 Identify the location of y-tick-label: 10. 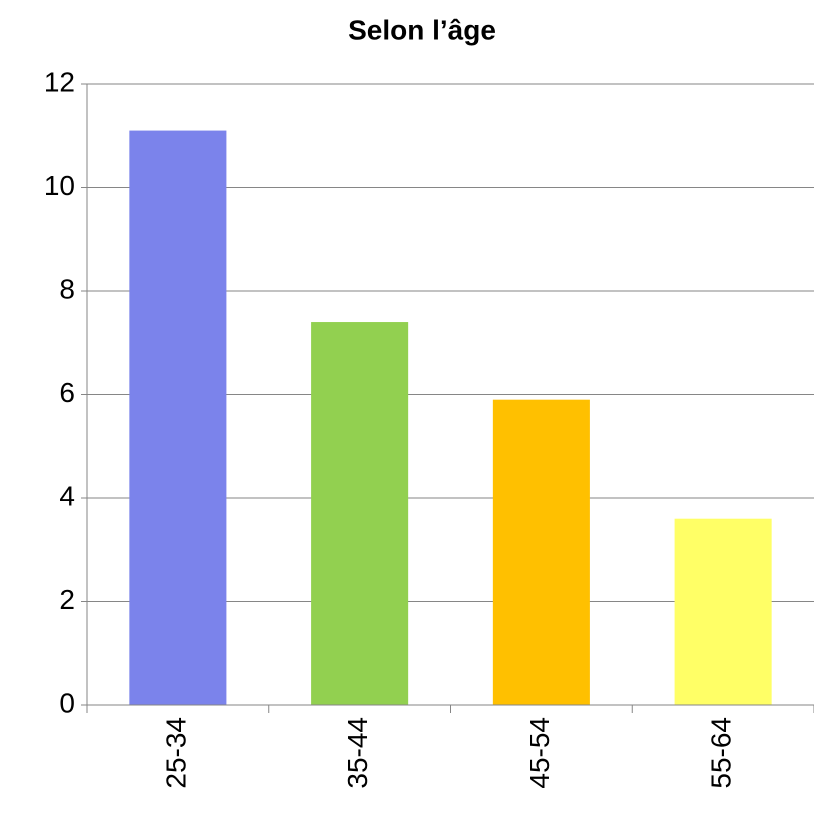
(59, 185).